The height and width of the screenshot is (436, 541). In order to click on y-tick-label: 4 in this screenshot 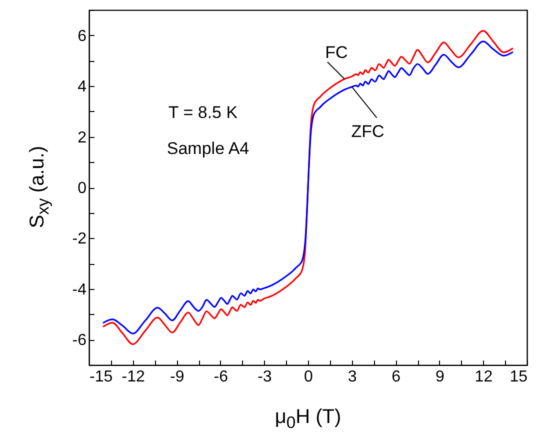, I will do `click(82, 87)`.